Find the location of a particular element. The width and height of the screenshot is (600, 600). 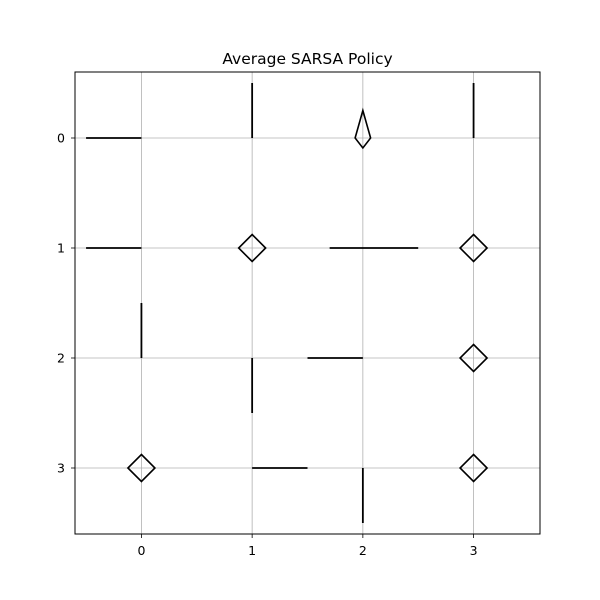

policy-arrow-r2c3 is located at coordinates (473, 358).